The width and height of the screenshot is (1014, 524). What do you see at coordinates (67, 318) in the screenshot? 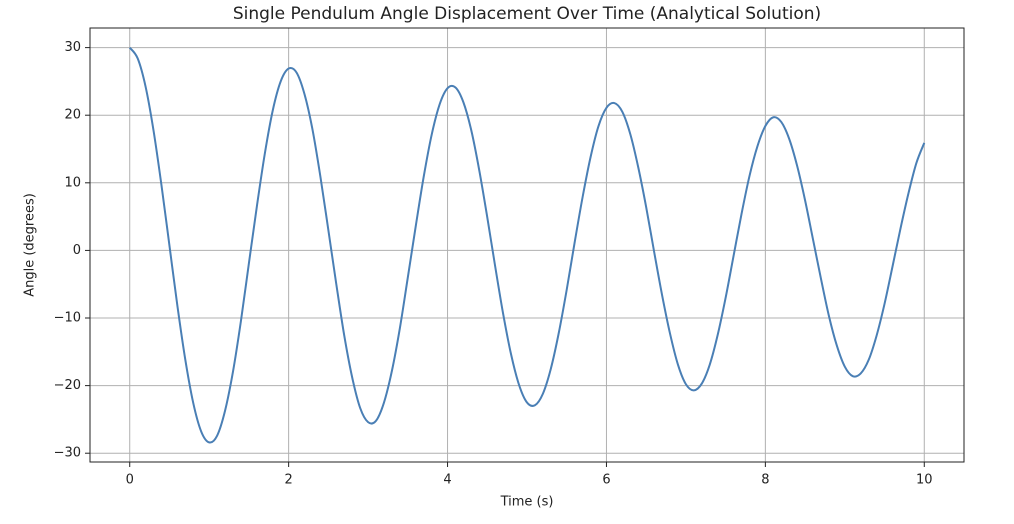
I see `y-tick-label: −10` at bounding box center [67, 318].